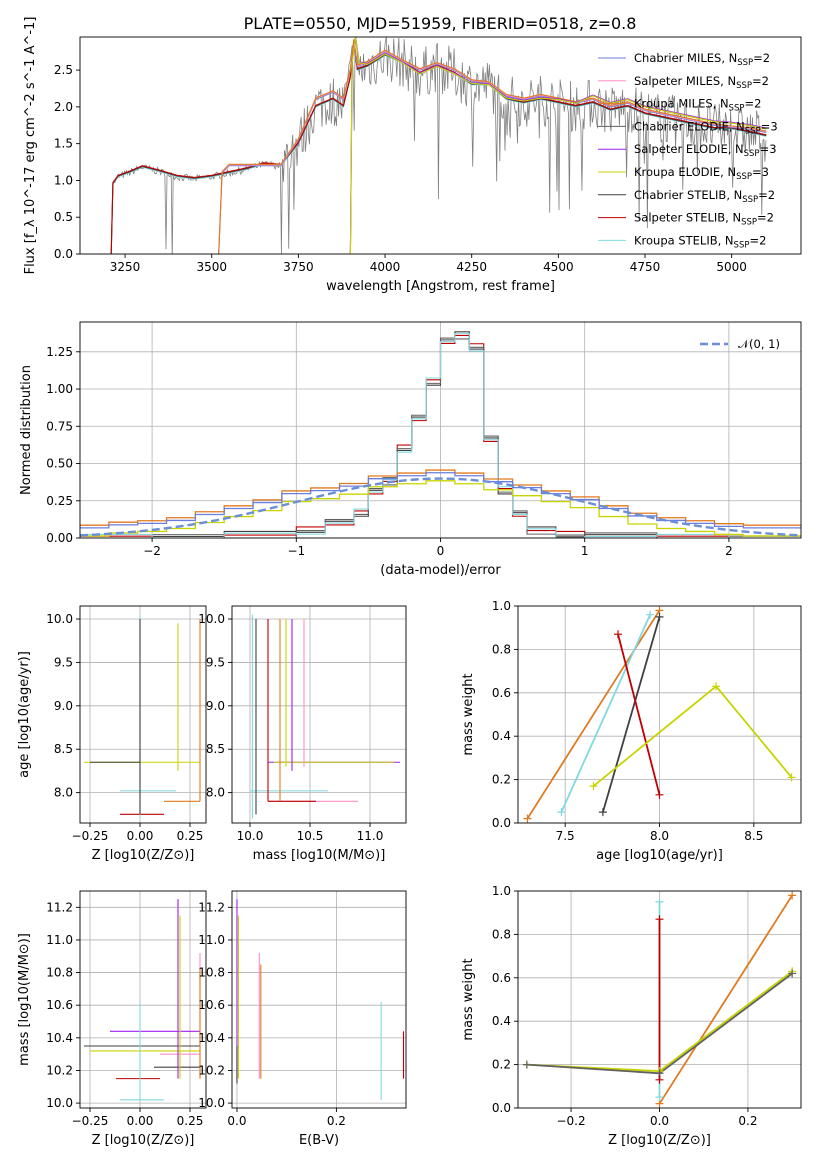 The width and height of the screenshot is (819, 1170). I want to click on model-stelib-line, so click(438, 149).